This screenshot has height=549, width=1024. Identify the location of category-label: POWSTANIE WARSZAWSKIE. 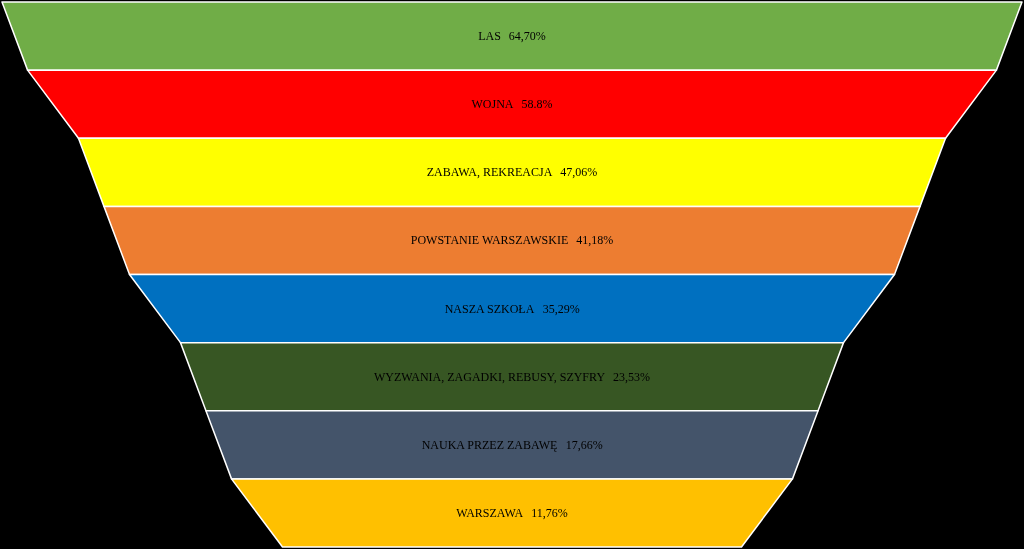
(489, 240).